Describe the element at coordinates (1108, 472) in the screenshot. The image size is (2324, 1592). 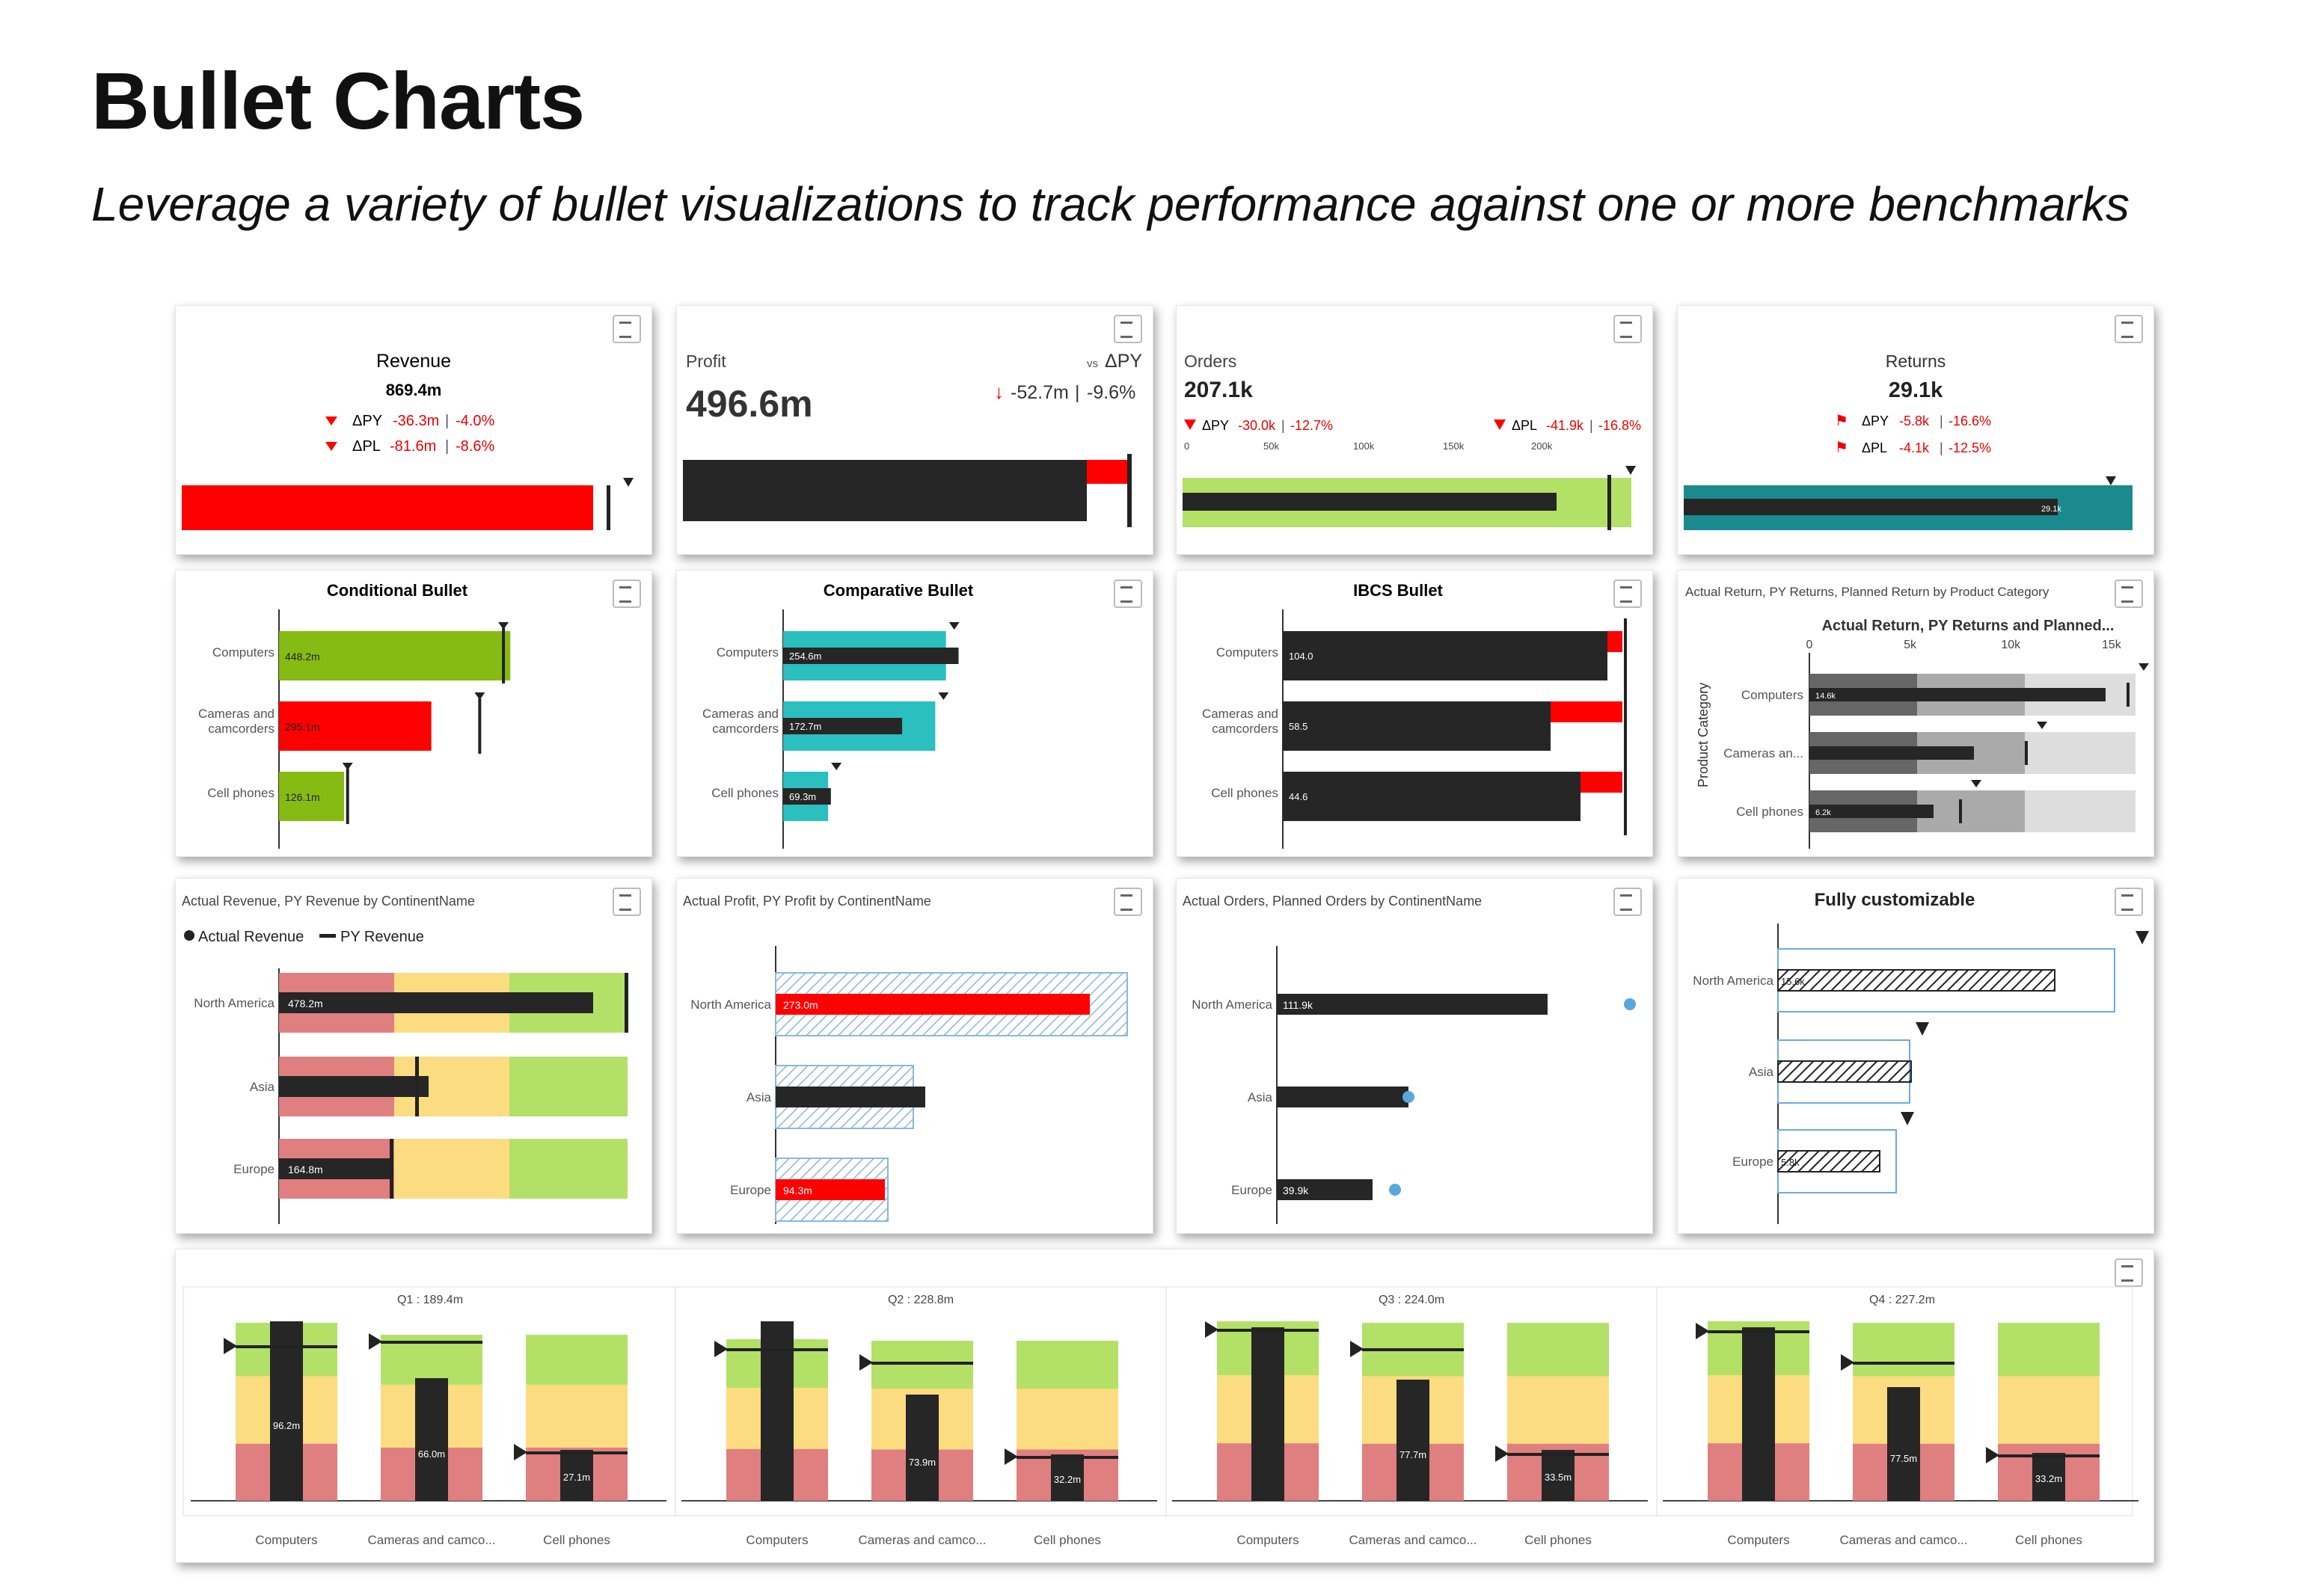
I see `delta-bar` at that location.